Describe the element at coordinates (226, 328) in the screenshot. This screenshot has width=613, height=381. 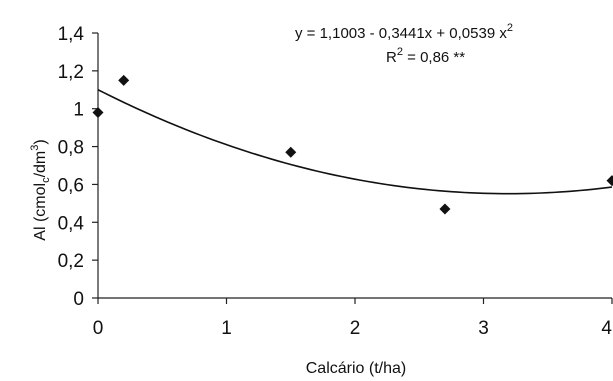
I see `x-tick-label: 1` at that location.